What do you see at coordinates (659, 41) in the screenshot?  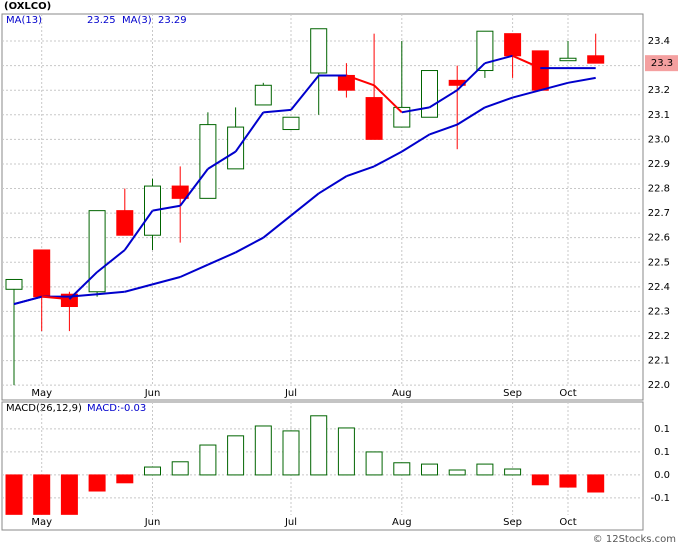 I see `y-tick-label: 23.4` at bounding box center [659, 41].